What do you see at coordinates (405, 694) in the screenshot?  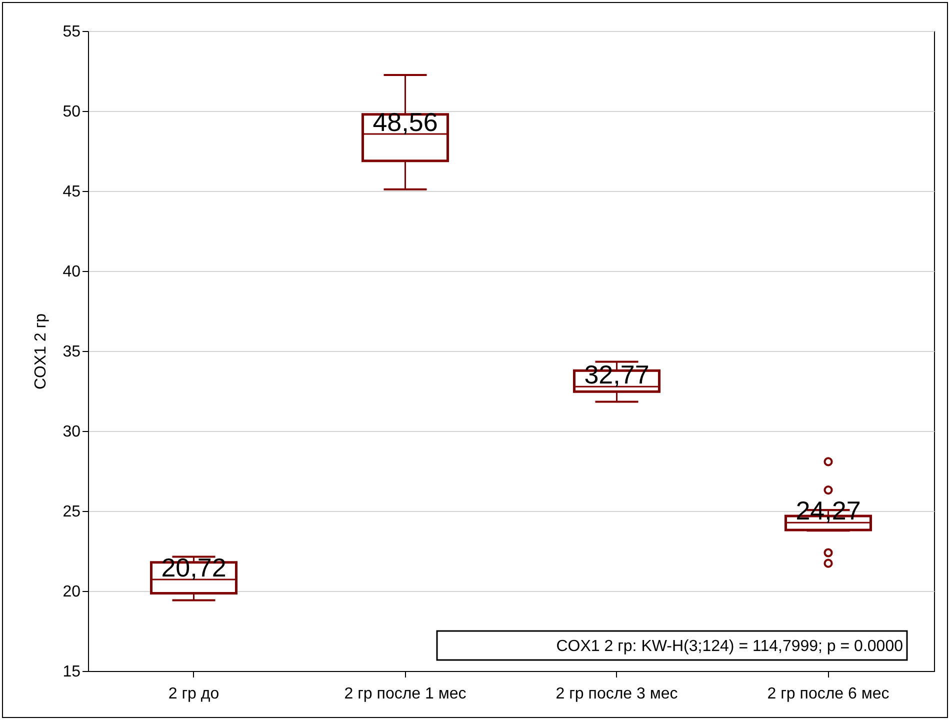 I see `x-tick-label: 2 гр после 1 мес` at bounding box center [405, 694].